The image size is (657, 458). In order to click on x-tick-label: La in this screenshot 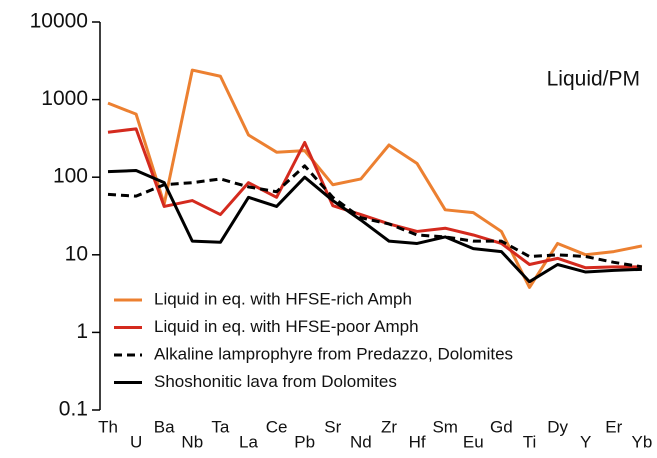, I will do `click(248, 441)`.